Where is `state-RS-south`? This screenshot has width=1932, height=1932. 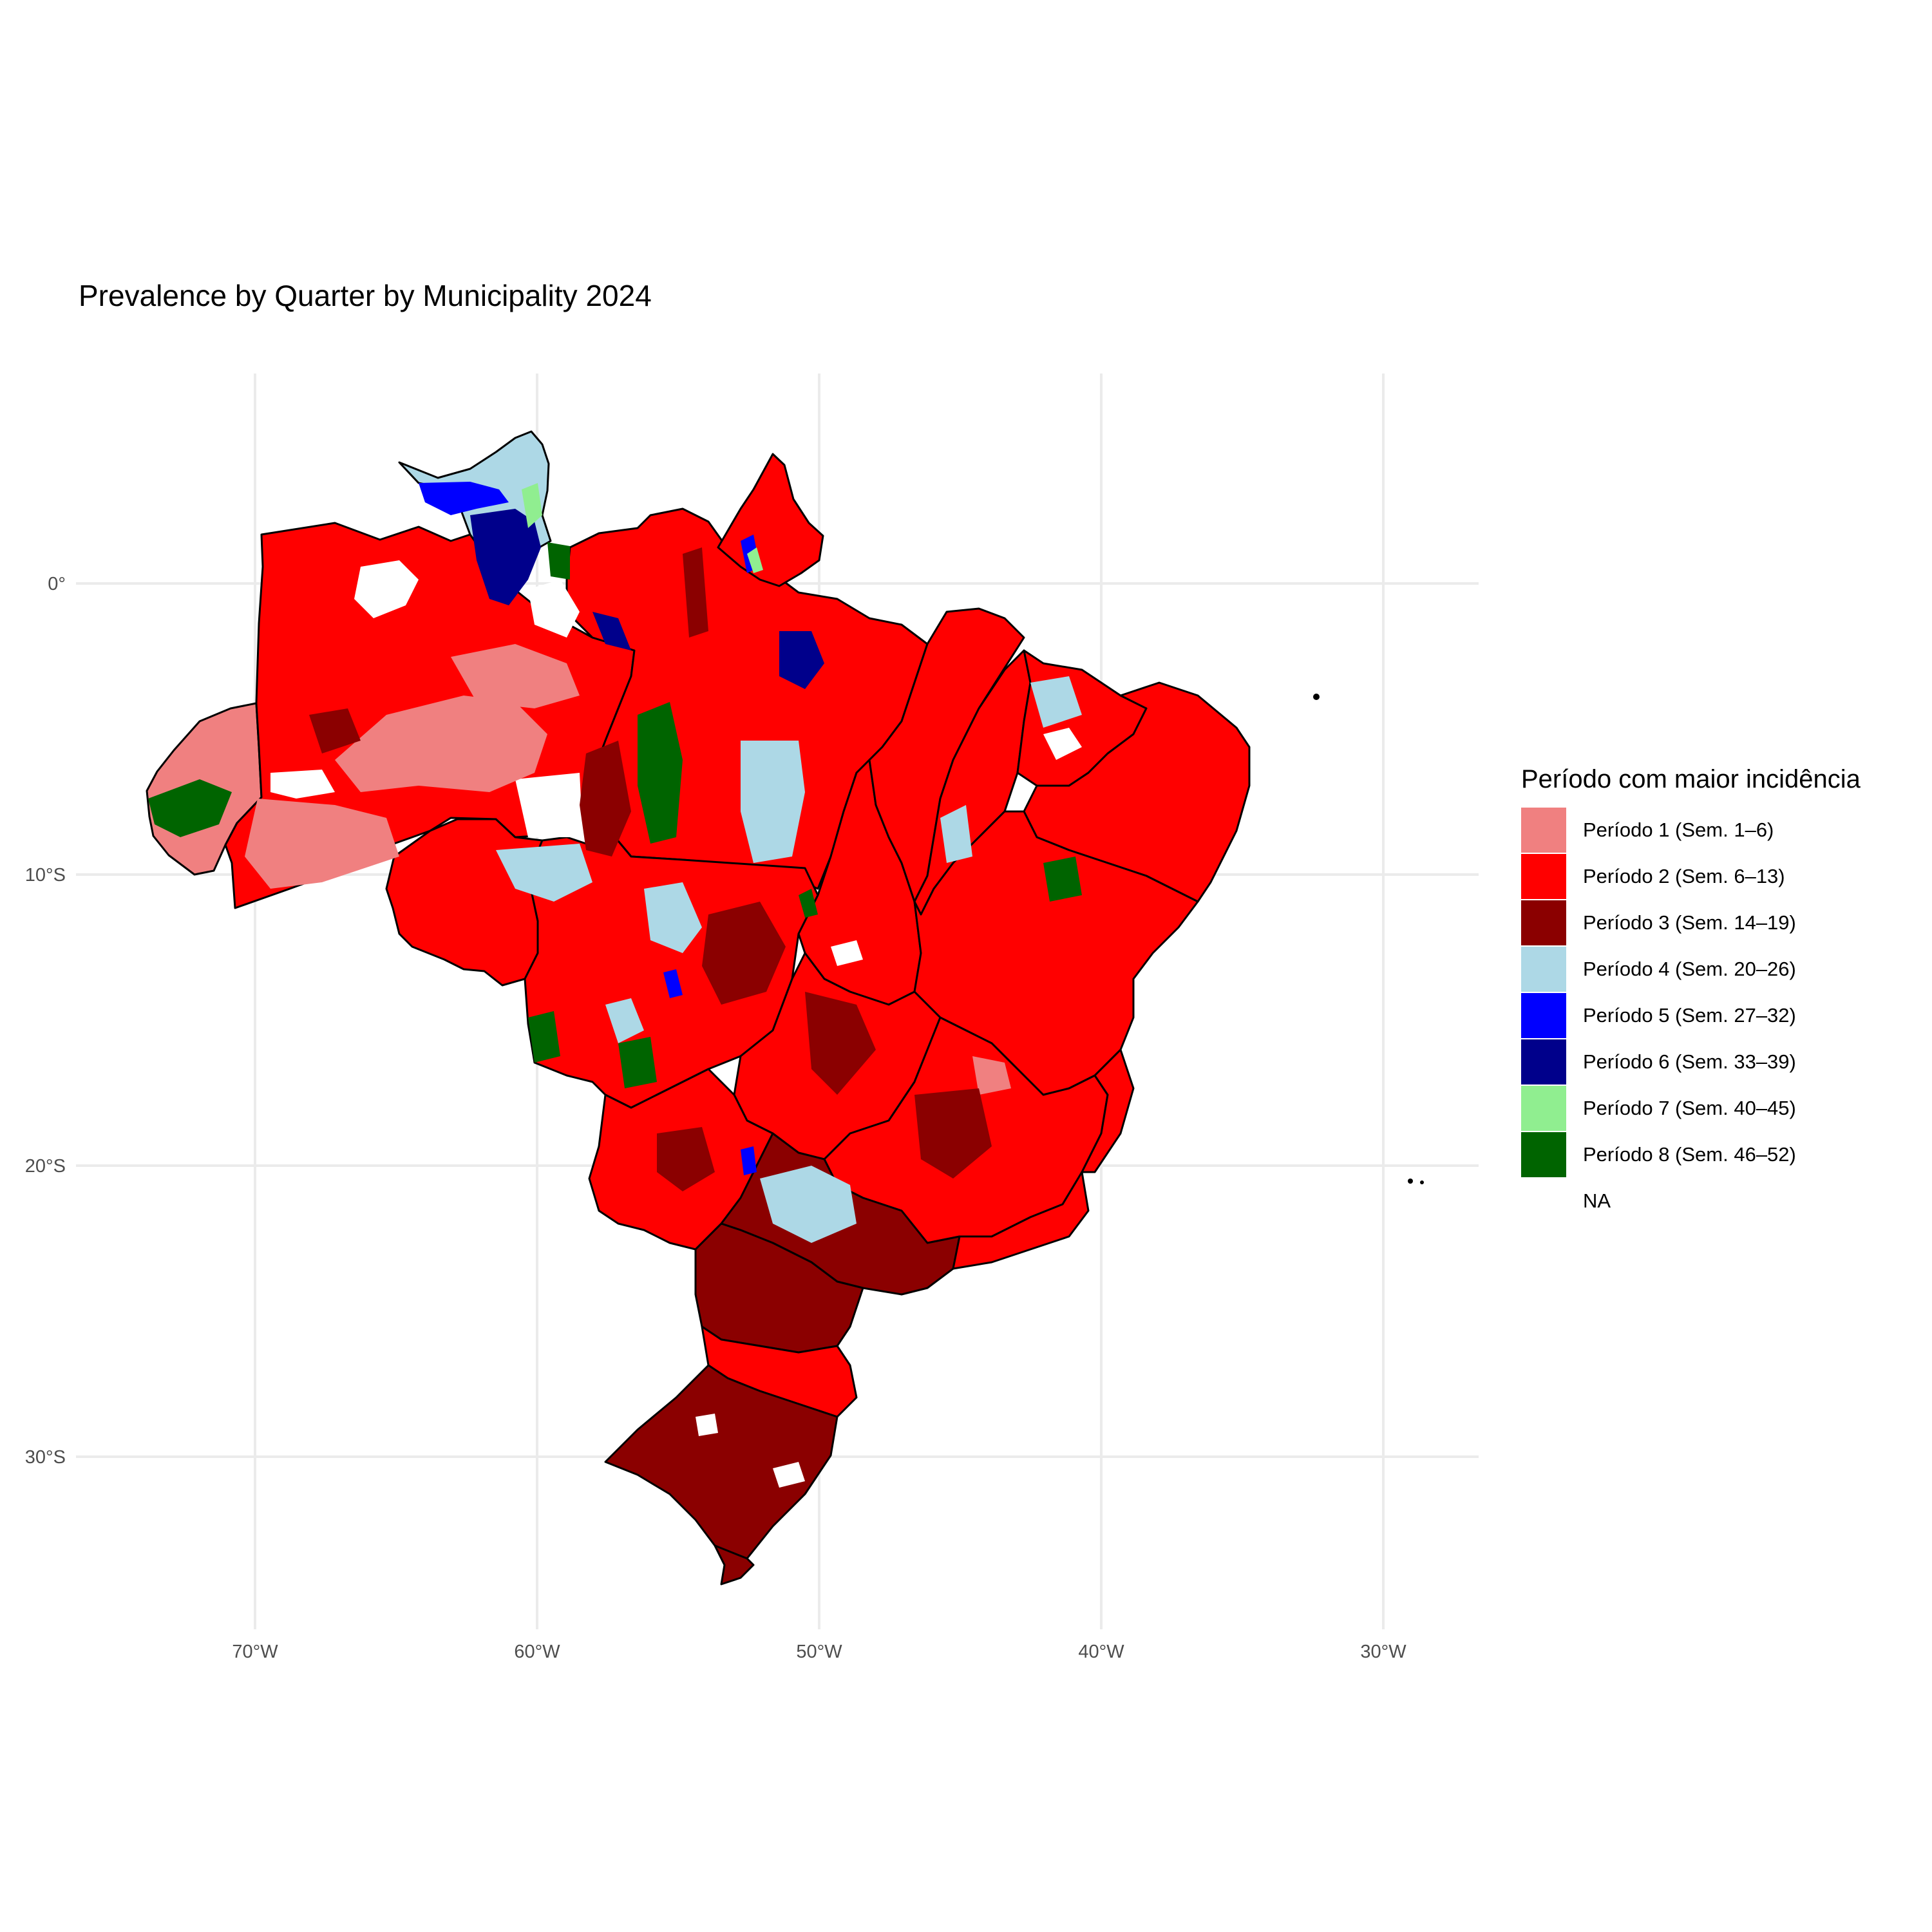
state-RS-south is located at coordinates (734, 1565).